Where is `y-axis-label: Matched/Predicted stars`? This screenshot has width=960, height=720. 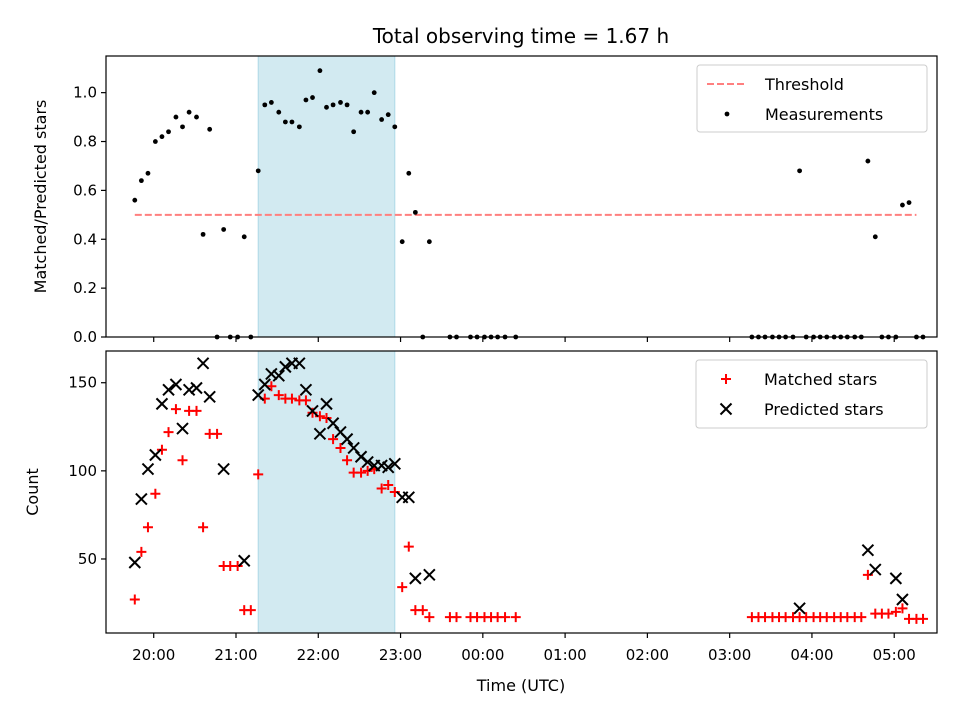 y-axis-label: Matched/Predicted stars is located at coordinates (40, 197).